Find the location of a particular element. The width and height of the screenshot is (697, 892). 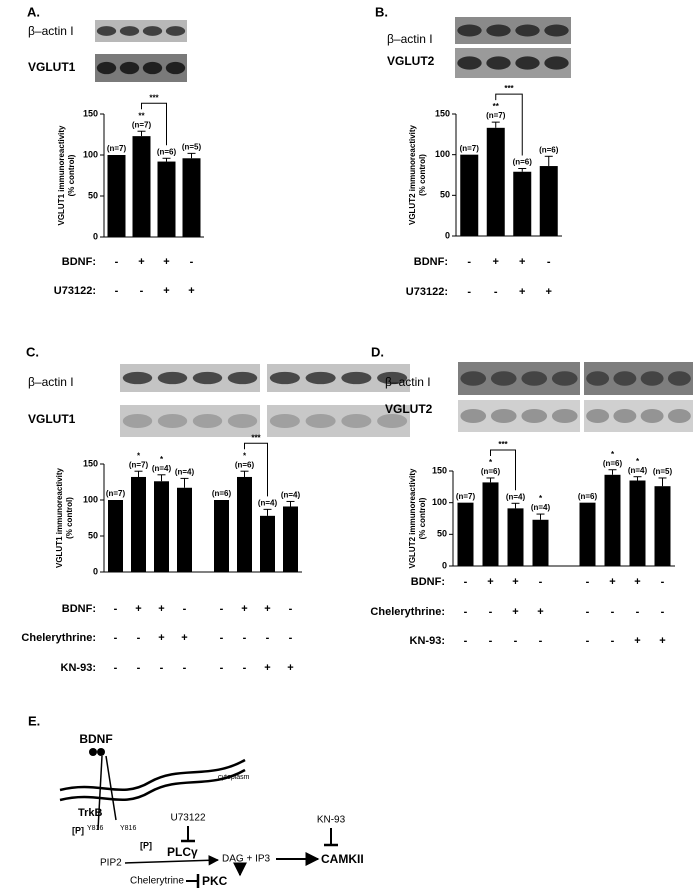

condition-label: KN-93: is located at coordinates (427, 641).